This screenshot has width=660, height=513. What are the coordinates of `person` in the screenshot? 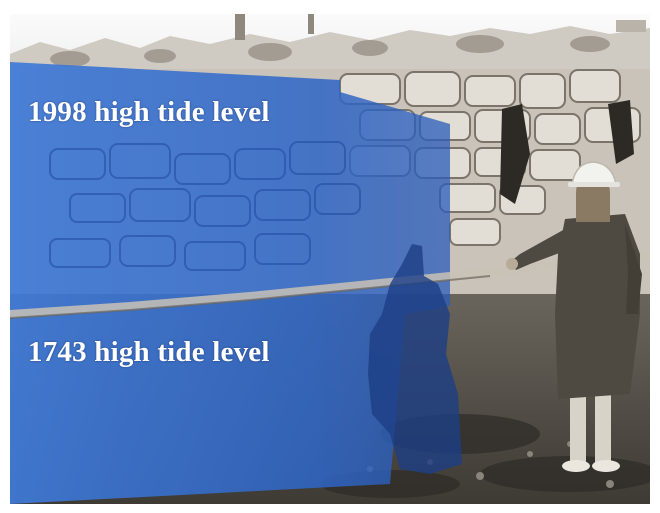 It's located at (574, 316).